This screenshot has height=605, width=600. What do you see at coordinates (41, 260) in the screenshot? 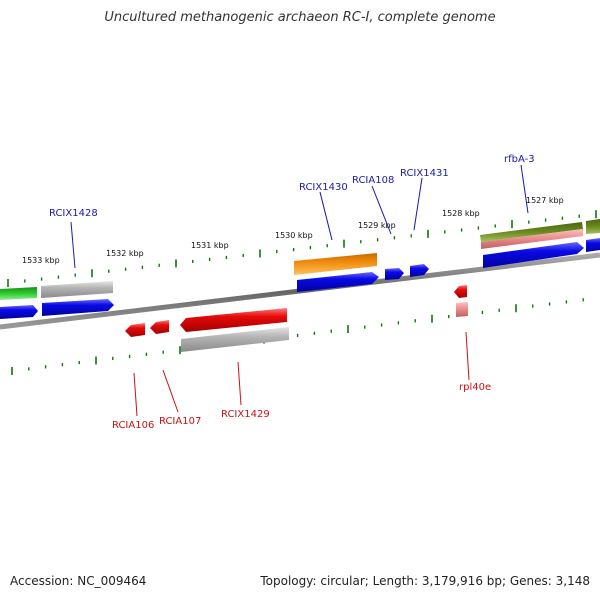
I see `tick-label-1533: 1533 kbp` at bounding box center [41, 260].